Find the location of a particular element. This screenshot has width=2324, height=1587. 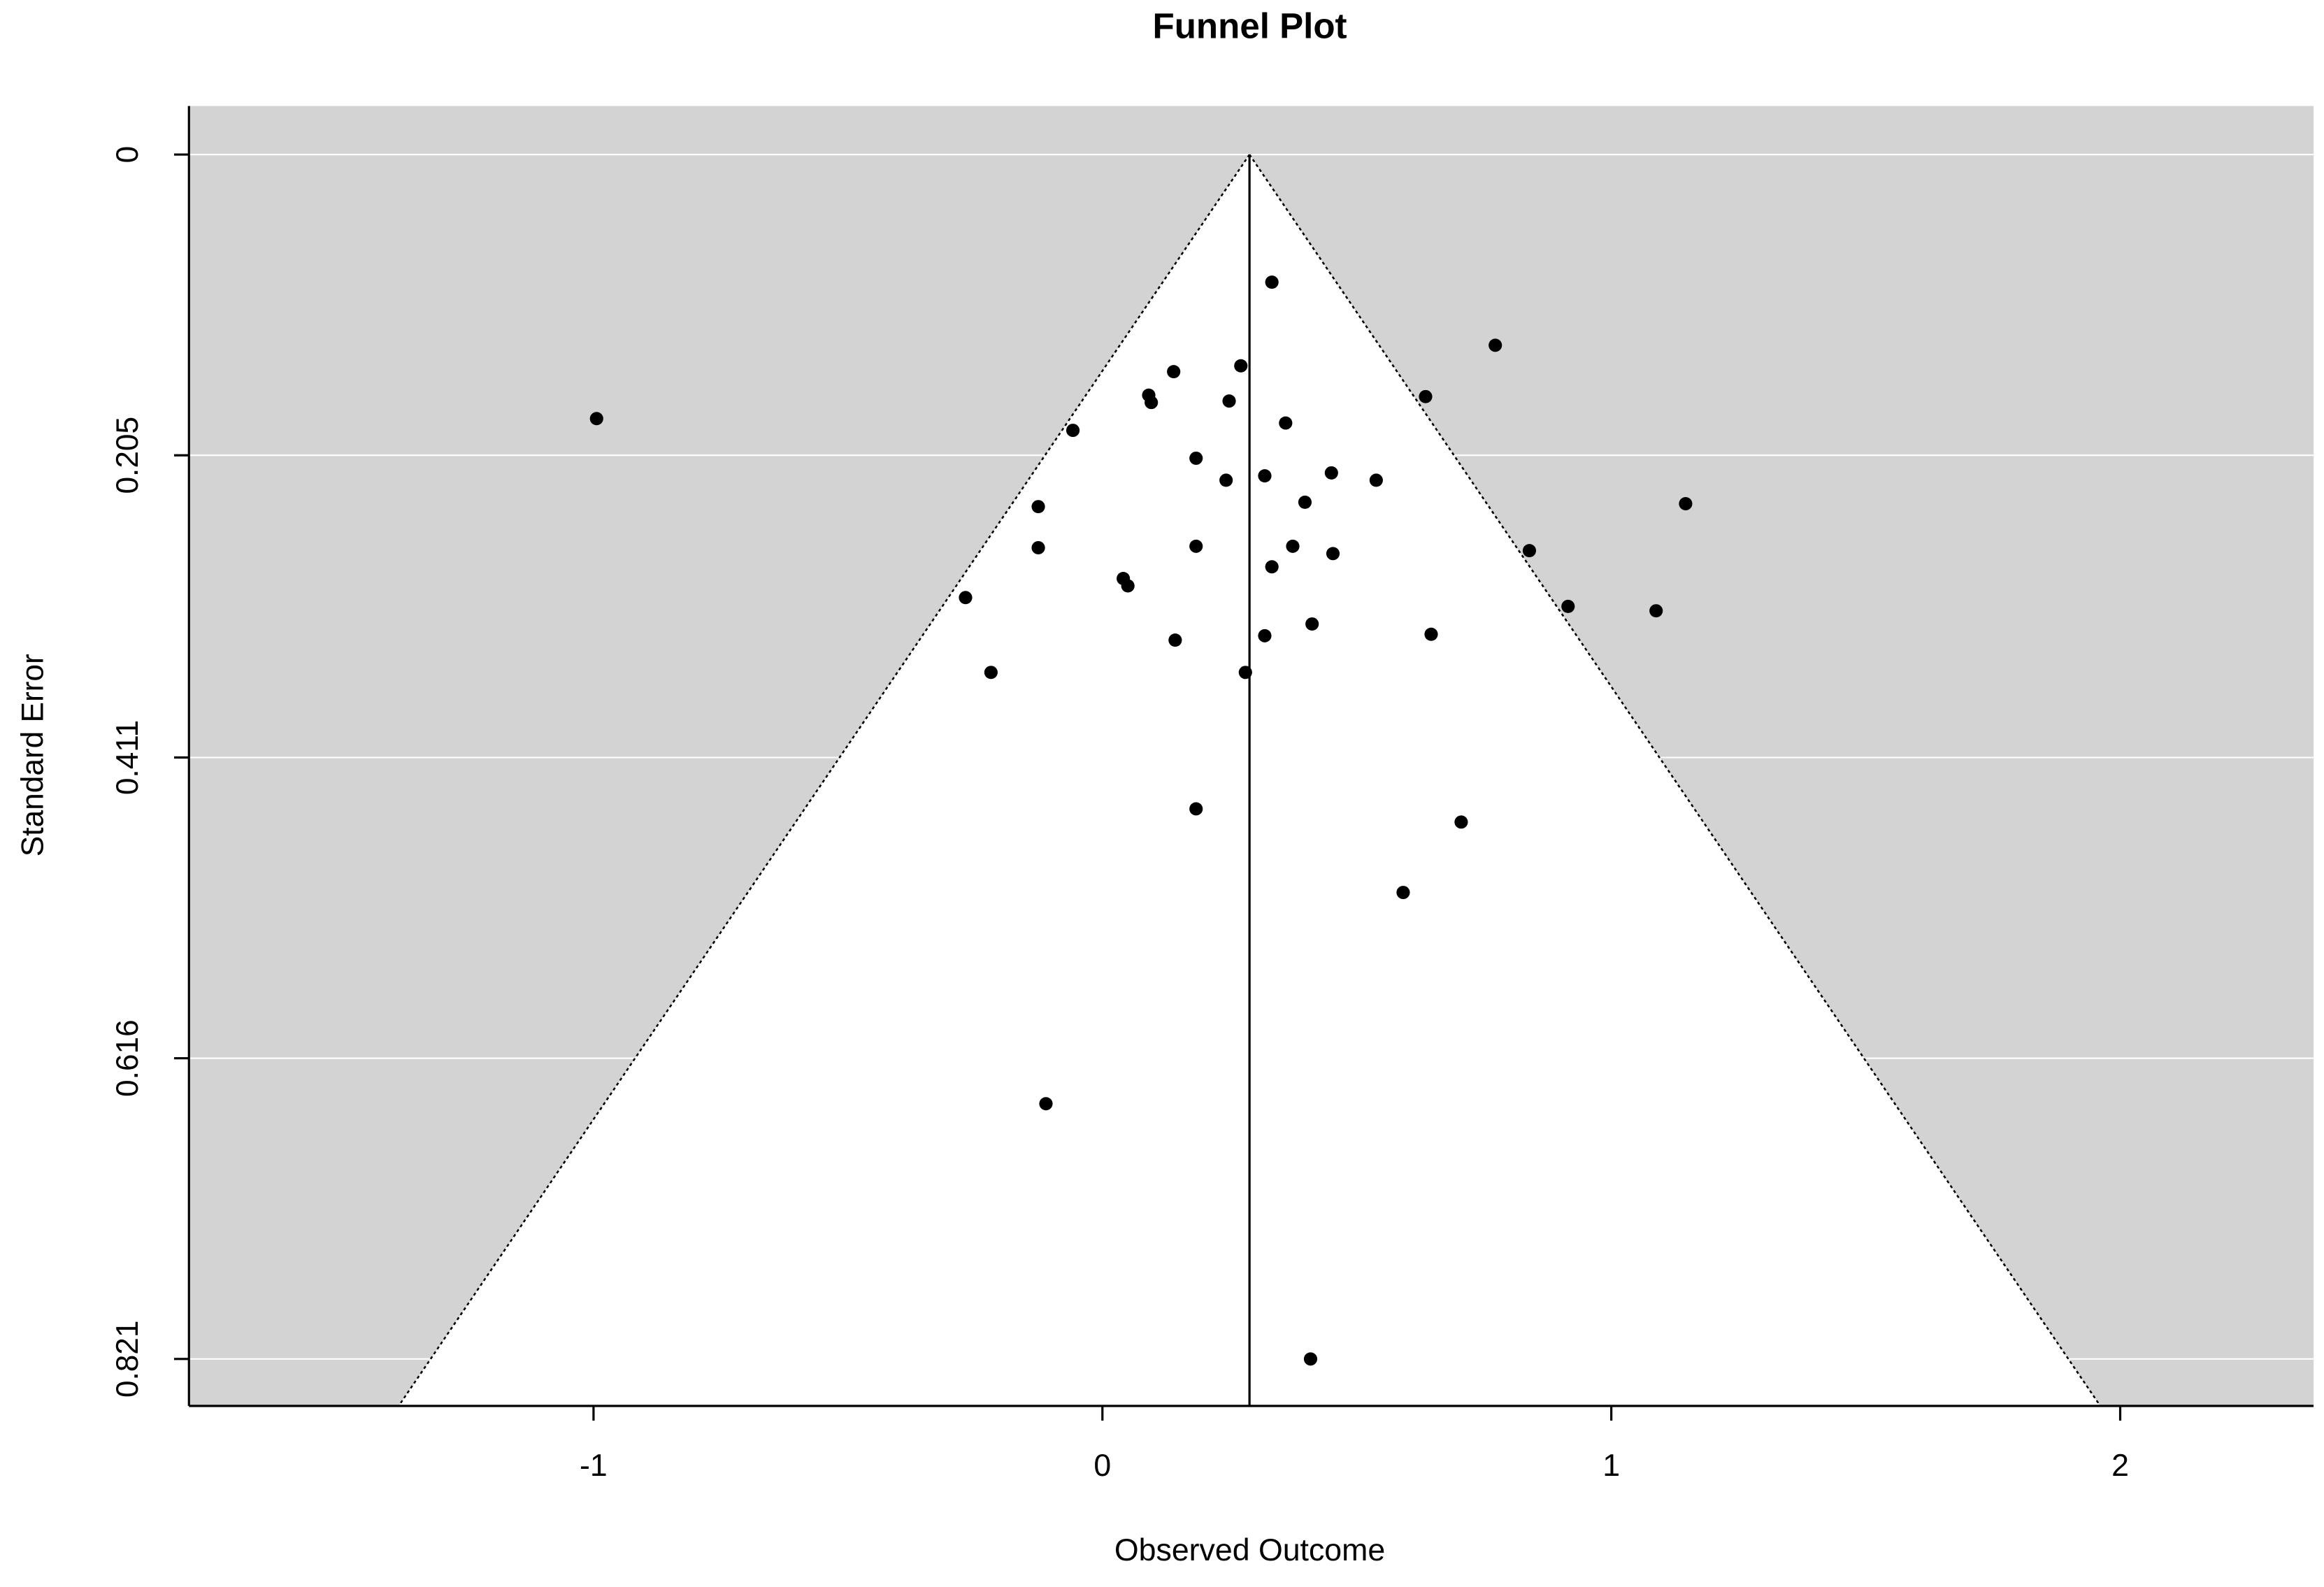

x-axis-label: Observed Outcome is located at coordinates (1249, 1550).